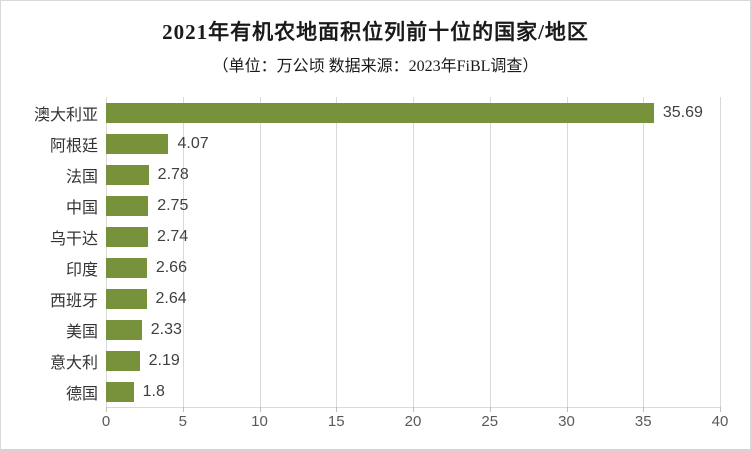 The width and height of the screenshot is (751, 452). Describe the element at coordinates (106, 421) in the screenshot. I see `x-axis-tick-label: 0` at that location.